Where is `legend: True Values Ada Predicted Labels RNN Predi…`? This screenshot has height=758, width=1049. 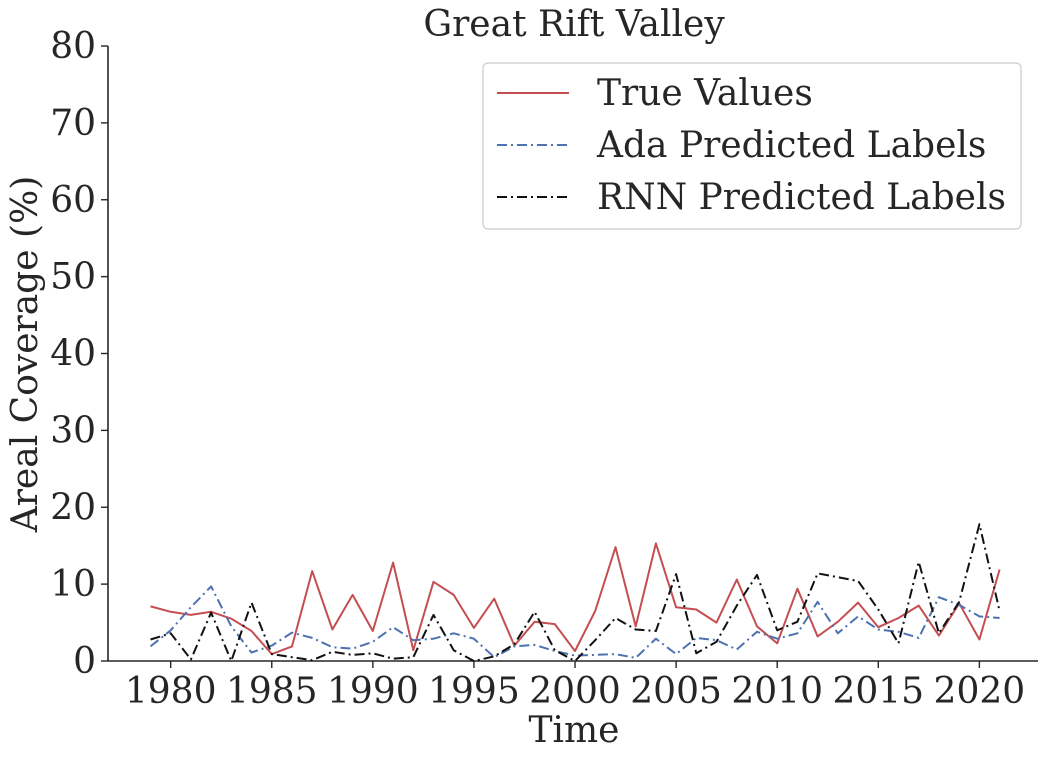
legend: True Values Ada Predicted Labels RNN Predi… is located at coordinates (752, 146).